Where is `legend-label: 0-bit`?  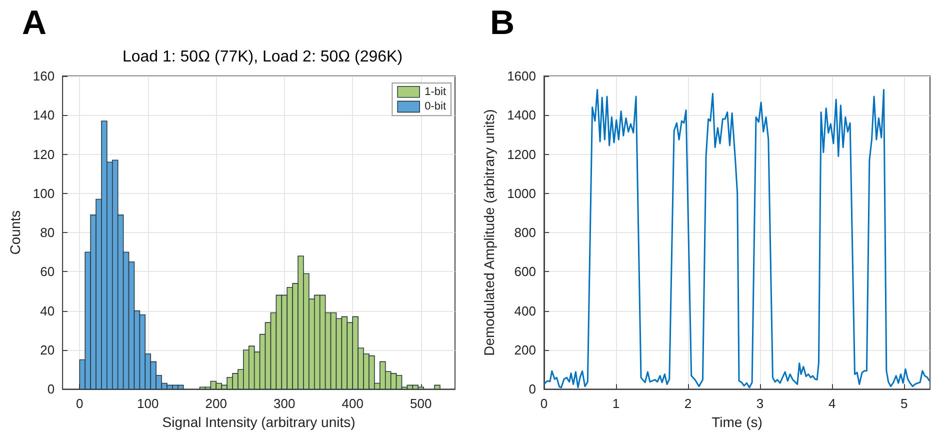
legend-label: 0-bit is located at coordinates (435, 106).